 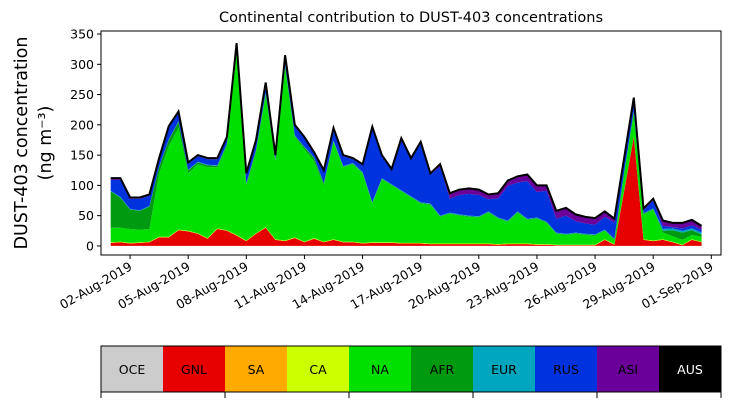 I want to click on legend-swatch-asi, so click(x=628, y=369).